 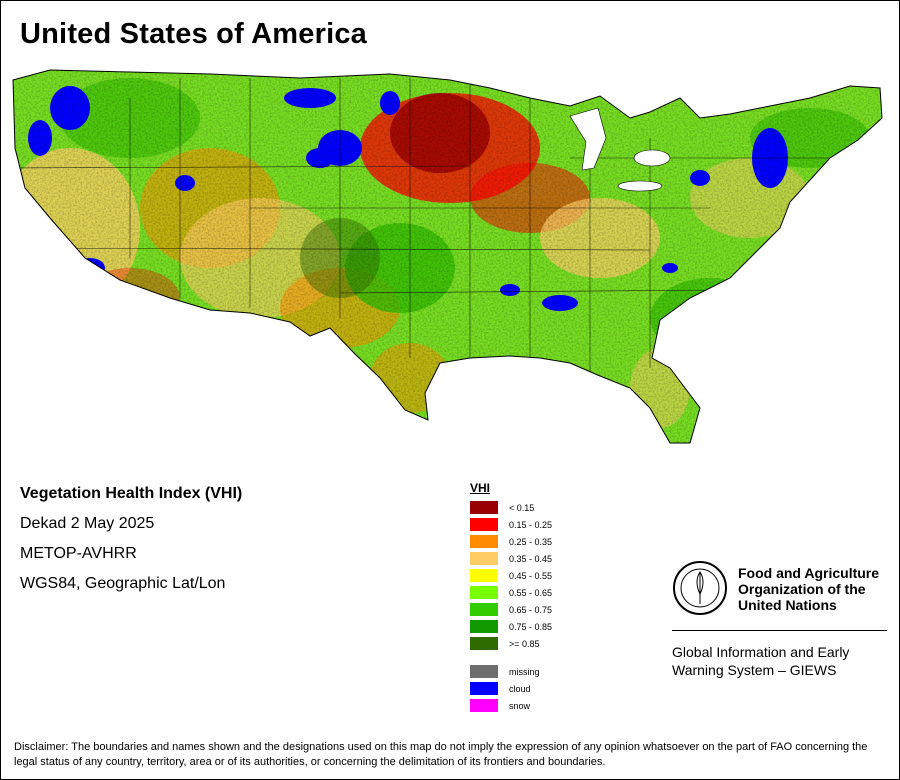 I want to click on legend-item: 0.25 - 0.35, so click(x=511, y=541).